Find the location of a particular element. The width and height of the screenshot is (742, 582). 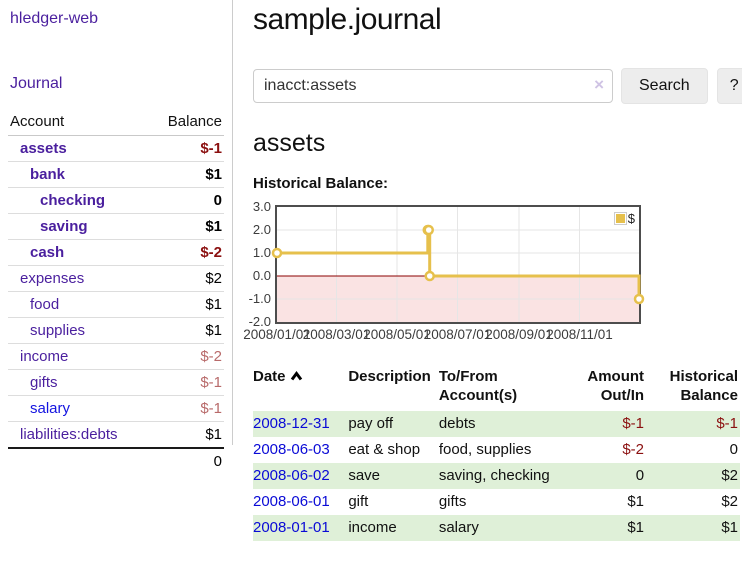

x-tick-label: 2008/01/01 is located at coordinates (277, 334).